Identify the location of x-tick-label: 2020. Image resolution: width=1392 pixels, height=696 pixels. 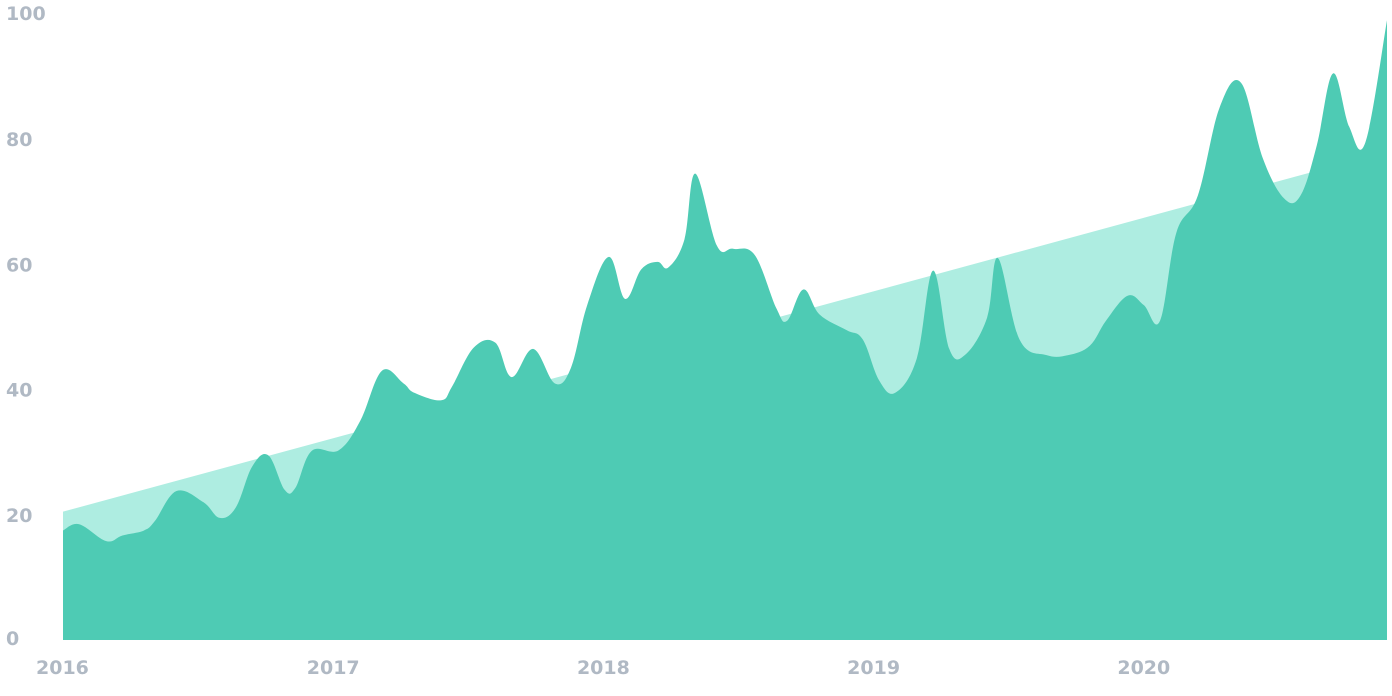
(1143, 668).